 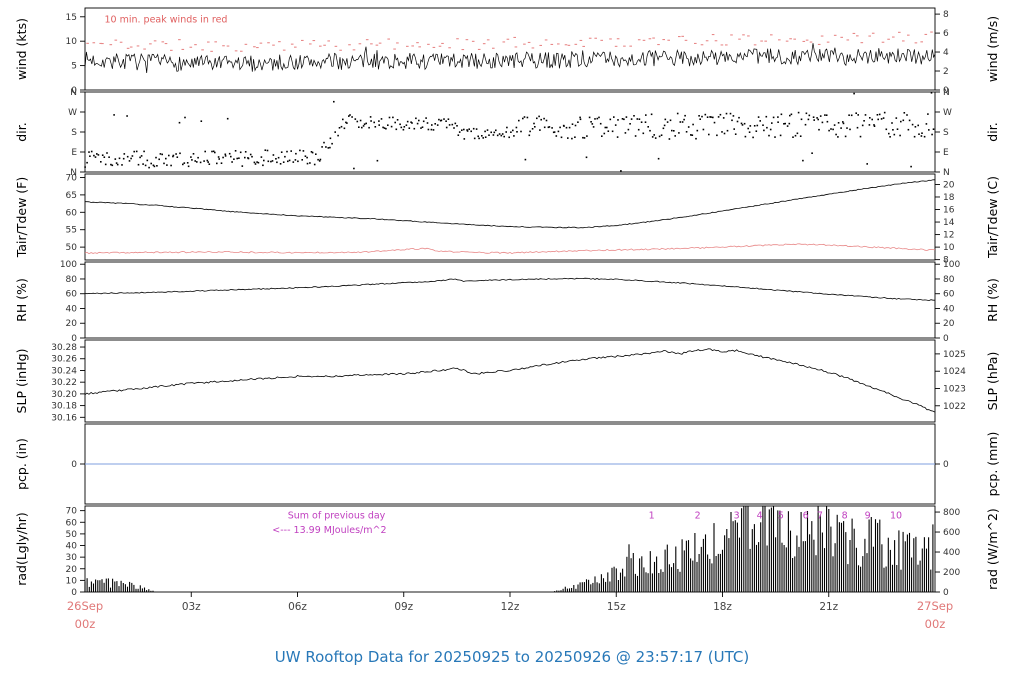 What do you see at coordinates (949, 198) in the screenshot?
I see `y-tick-label-right: 18` at bounding box center [949, 198].